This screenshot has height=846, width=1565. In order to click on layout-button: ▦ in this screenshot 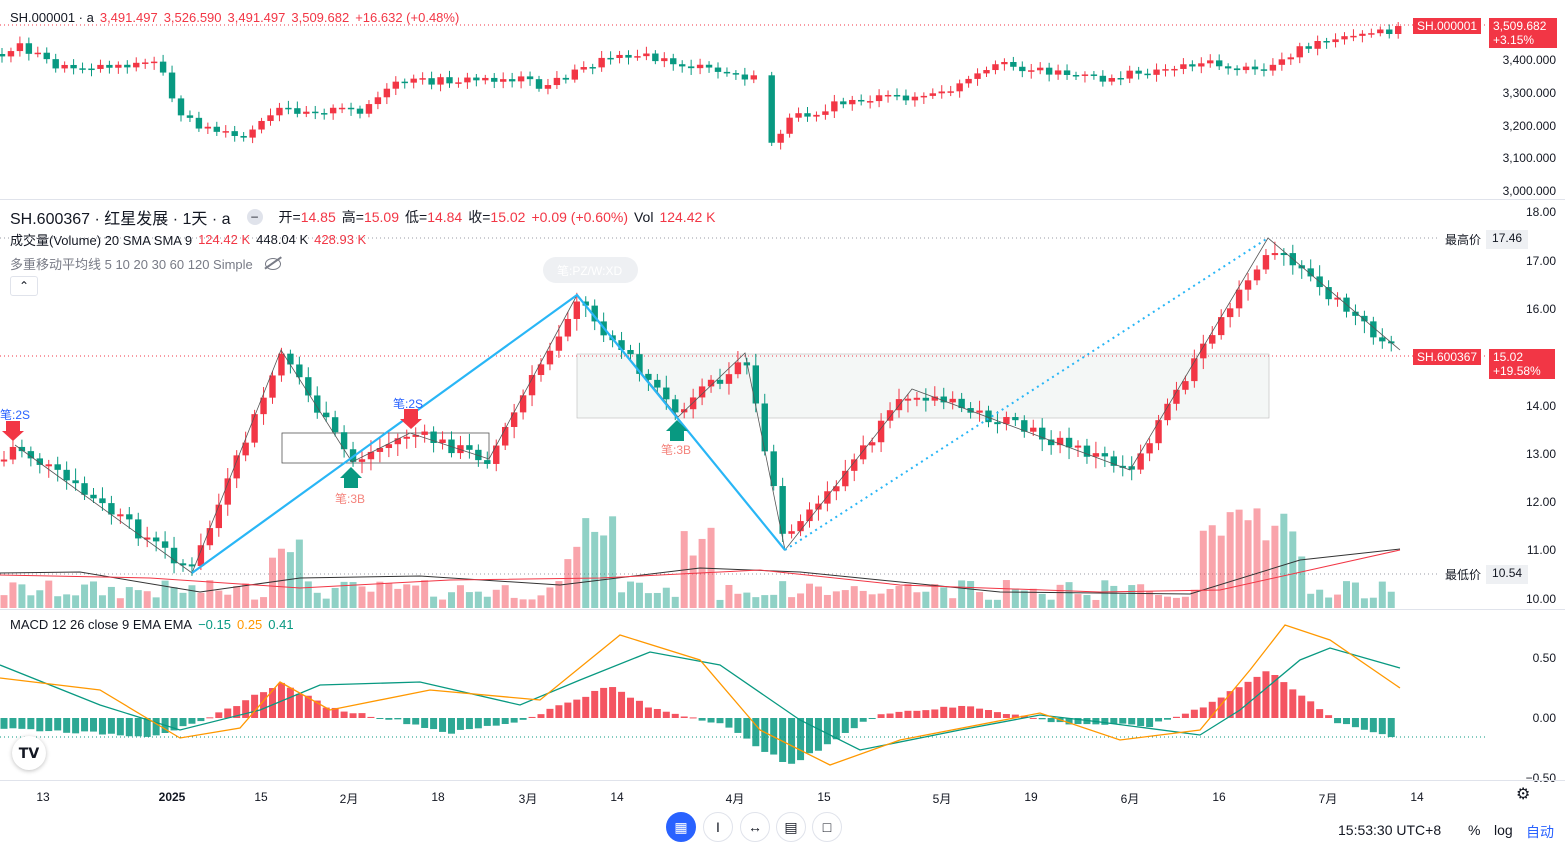, I will do `click(681, 827)`.